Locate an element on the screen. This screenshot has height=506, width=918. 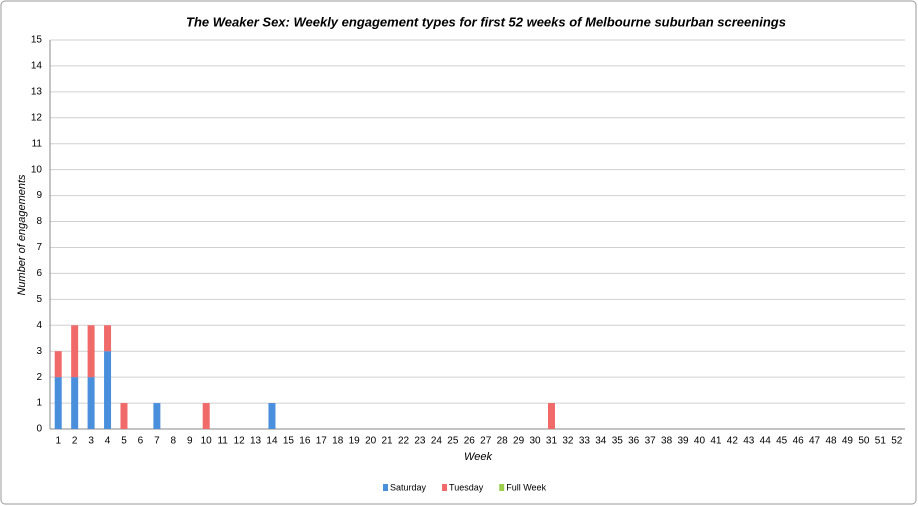
x-tick-label: 15 is located at coordinates (289, 441).